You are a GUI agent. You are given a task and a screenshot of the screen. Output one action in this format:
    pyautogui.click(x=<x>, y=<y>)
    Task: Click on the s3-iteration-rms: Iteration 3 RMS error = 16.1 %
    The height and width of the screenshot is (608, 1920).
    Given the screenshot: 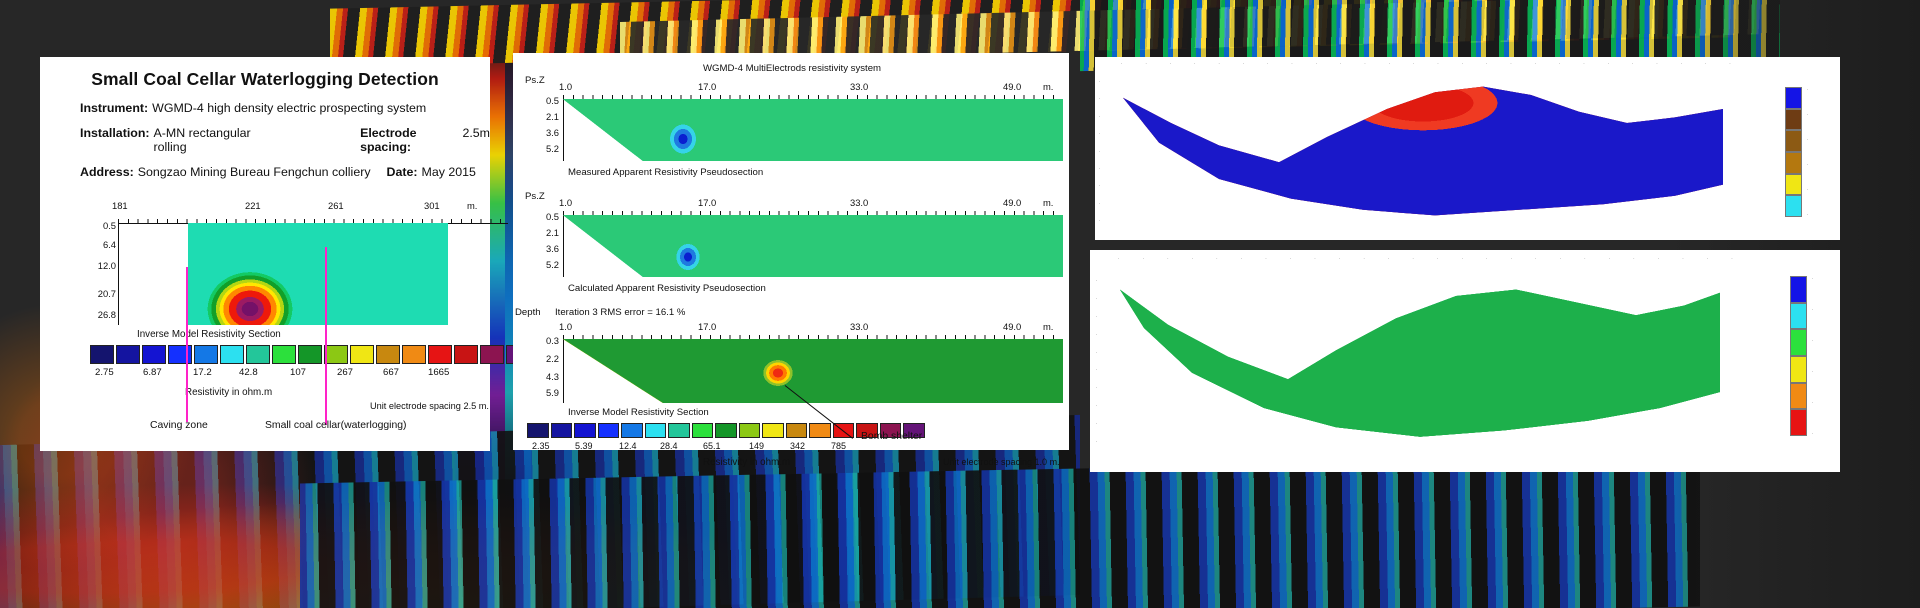 What is the action you would take?
    pyautogui.click(x=620, y=312)
    